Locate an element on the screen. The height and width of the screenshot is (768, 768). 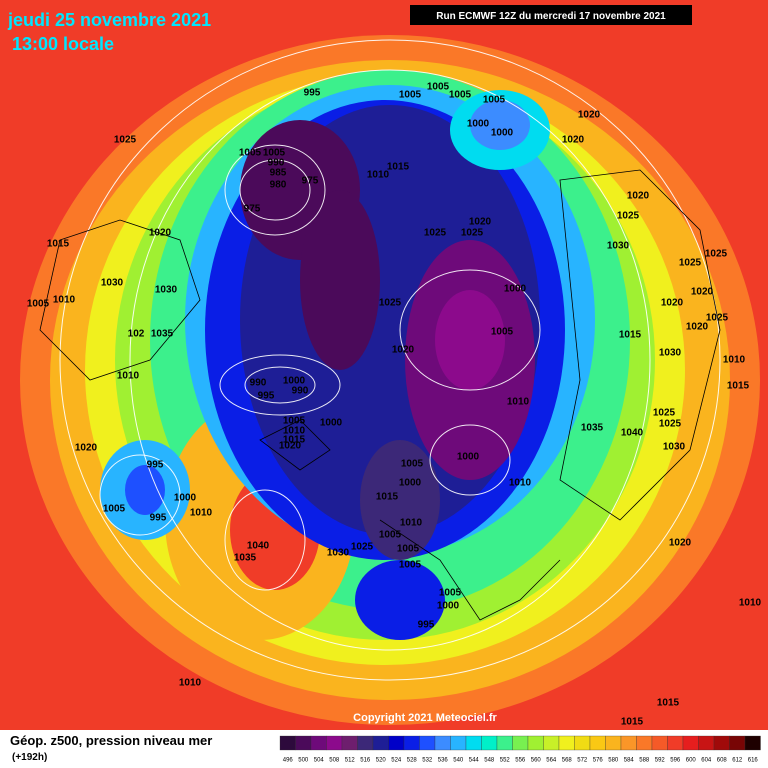
colorbar-label: 604 is located at coordinates (706, 761).